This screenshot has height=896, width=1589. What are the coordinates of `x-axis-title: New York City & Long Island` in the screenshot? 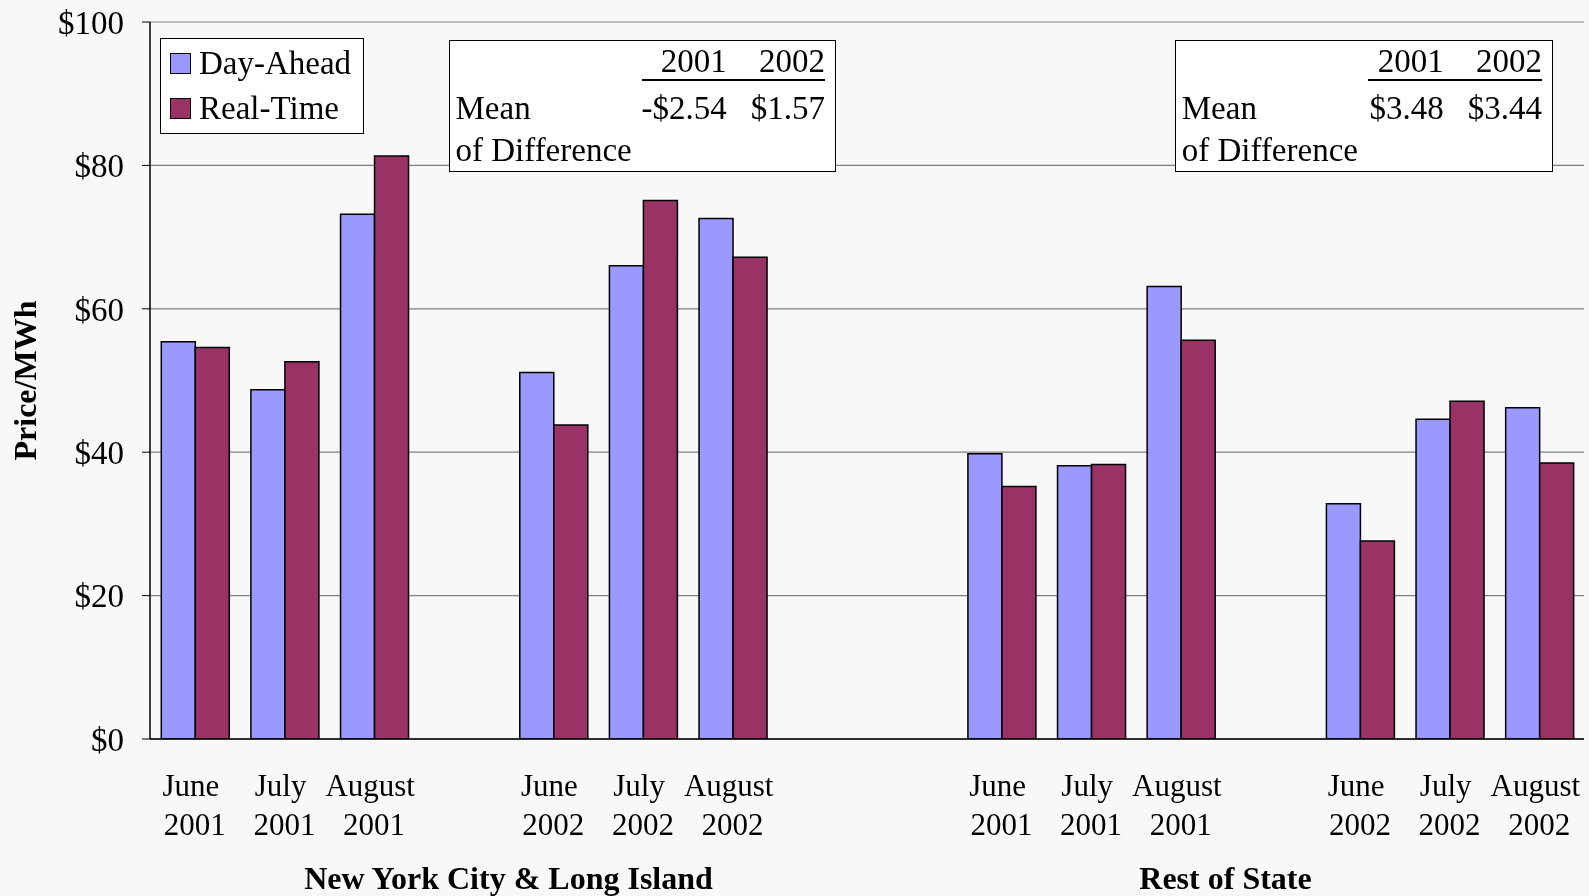 It's located at (509, 878).